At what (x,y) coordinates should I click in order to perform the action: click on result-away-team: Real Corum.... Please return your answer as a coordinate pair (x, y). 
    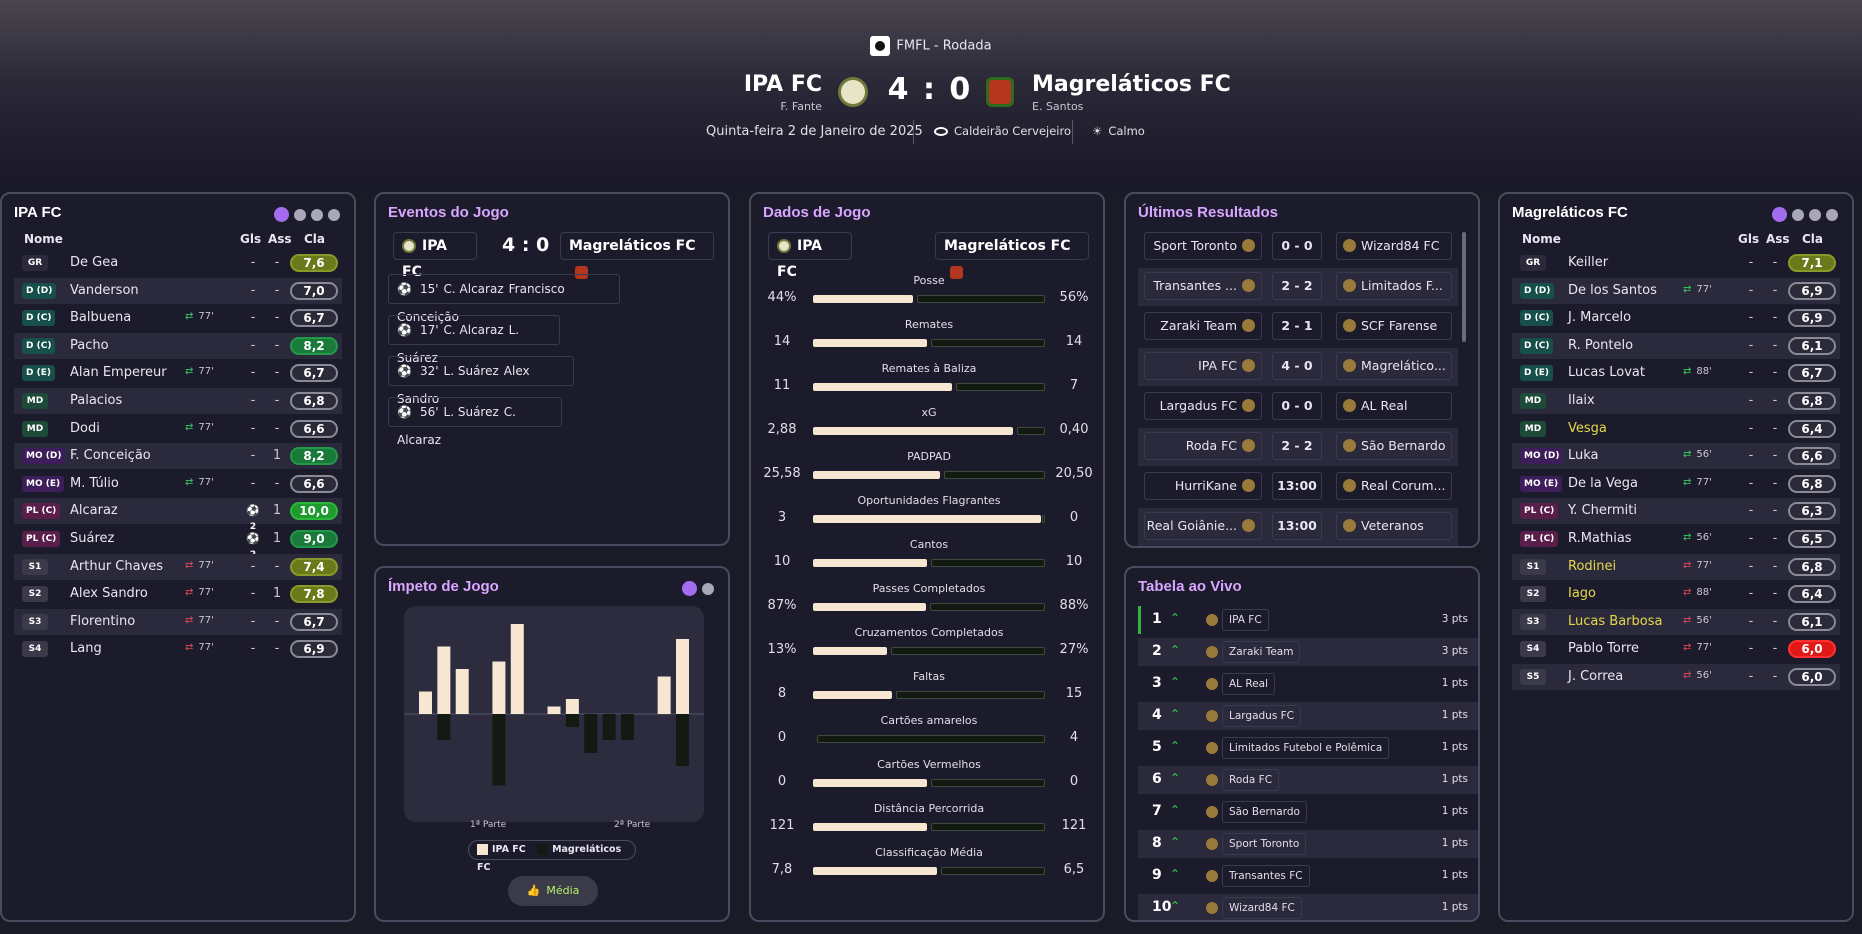
    Looking at the image, I should click on (1394, 486).